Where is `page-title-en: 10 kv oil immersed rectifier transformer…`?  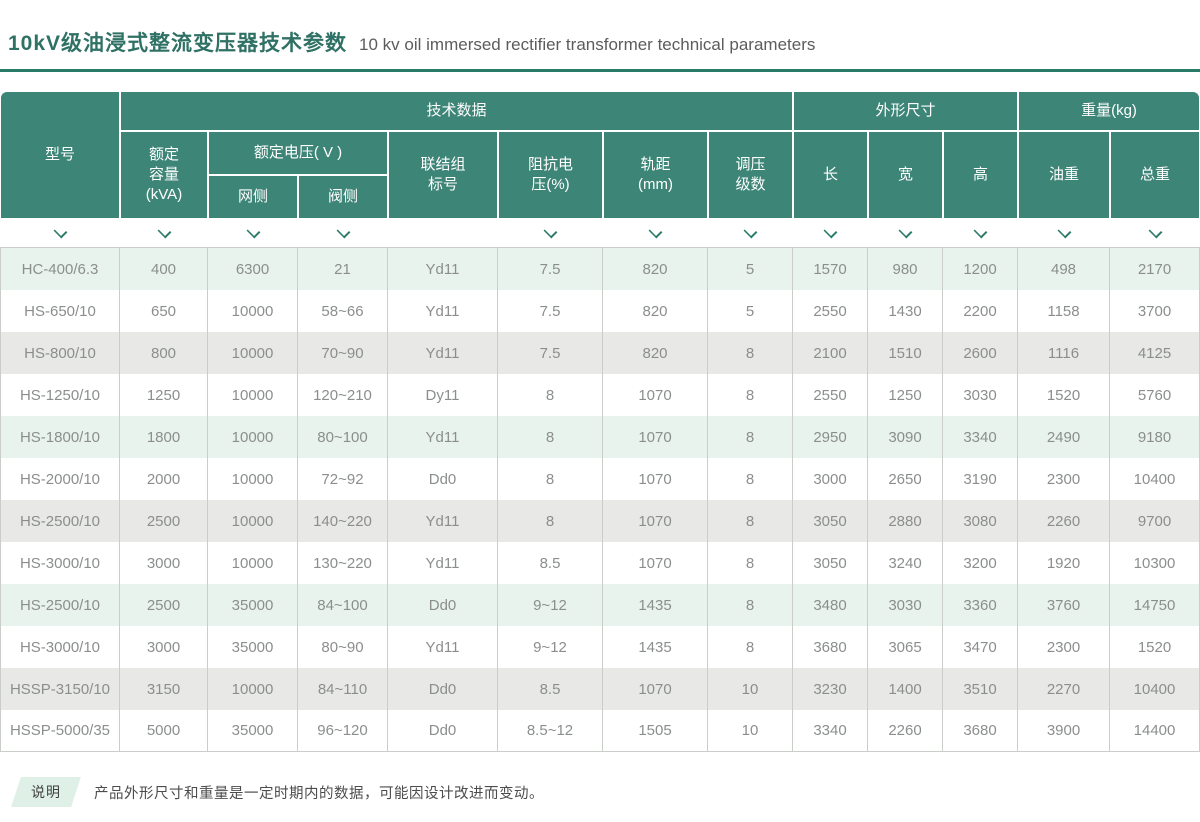 page-title-en: 10 kv oil immersed rectifier transformer… is located at coordinates (587, 44).